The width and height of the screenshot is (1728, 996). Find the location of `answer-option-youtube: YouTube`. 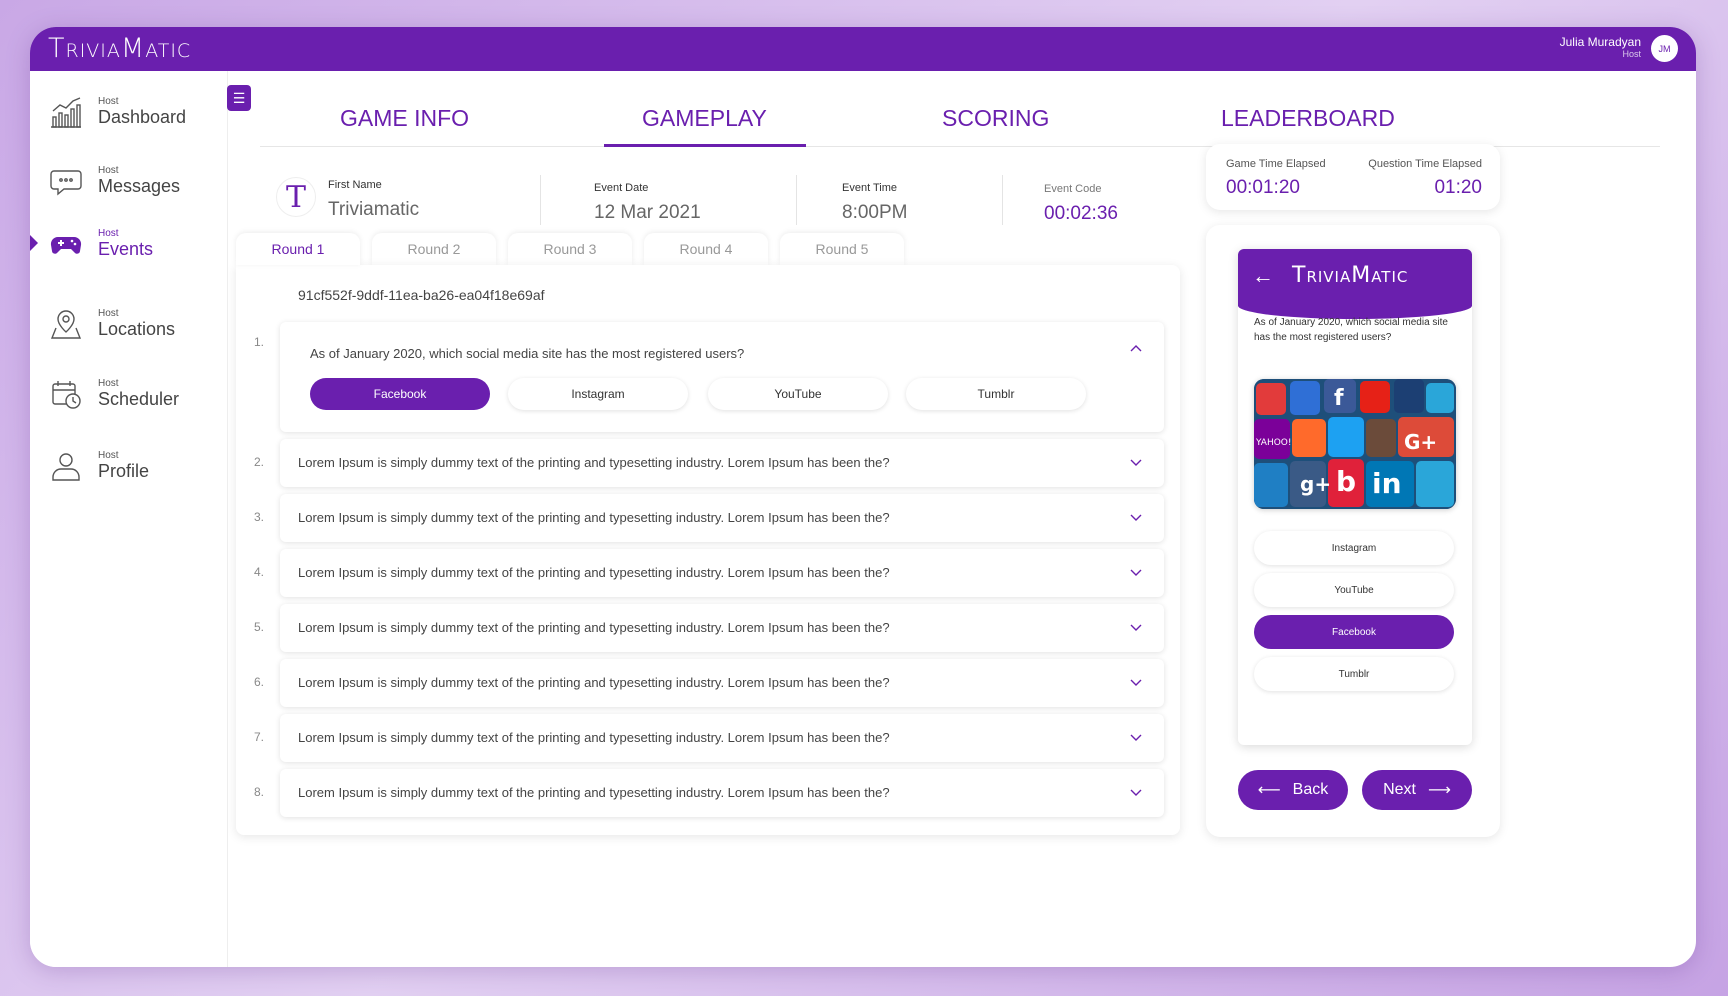

answer-option-youtube: YouTube is located at coordinates (798, 394).